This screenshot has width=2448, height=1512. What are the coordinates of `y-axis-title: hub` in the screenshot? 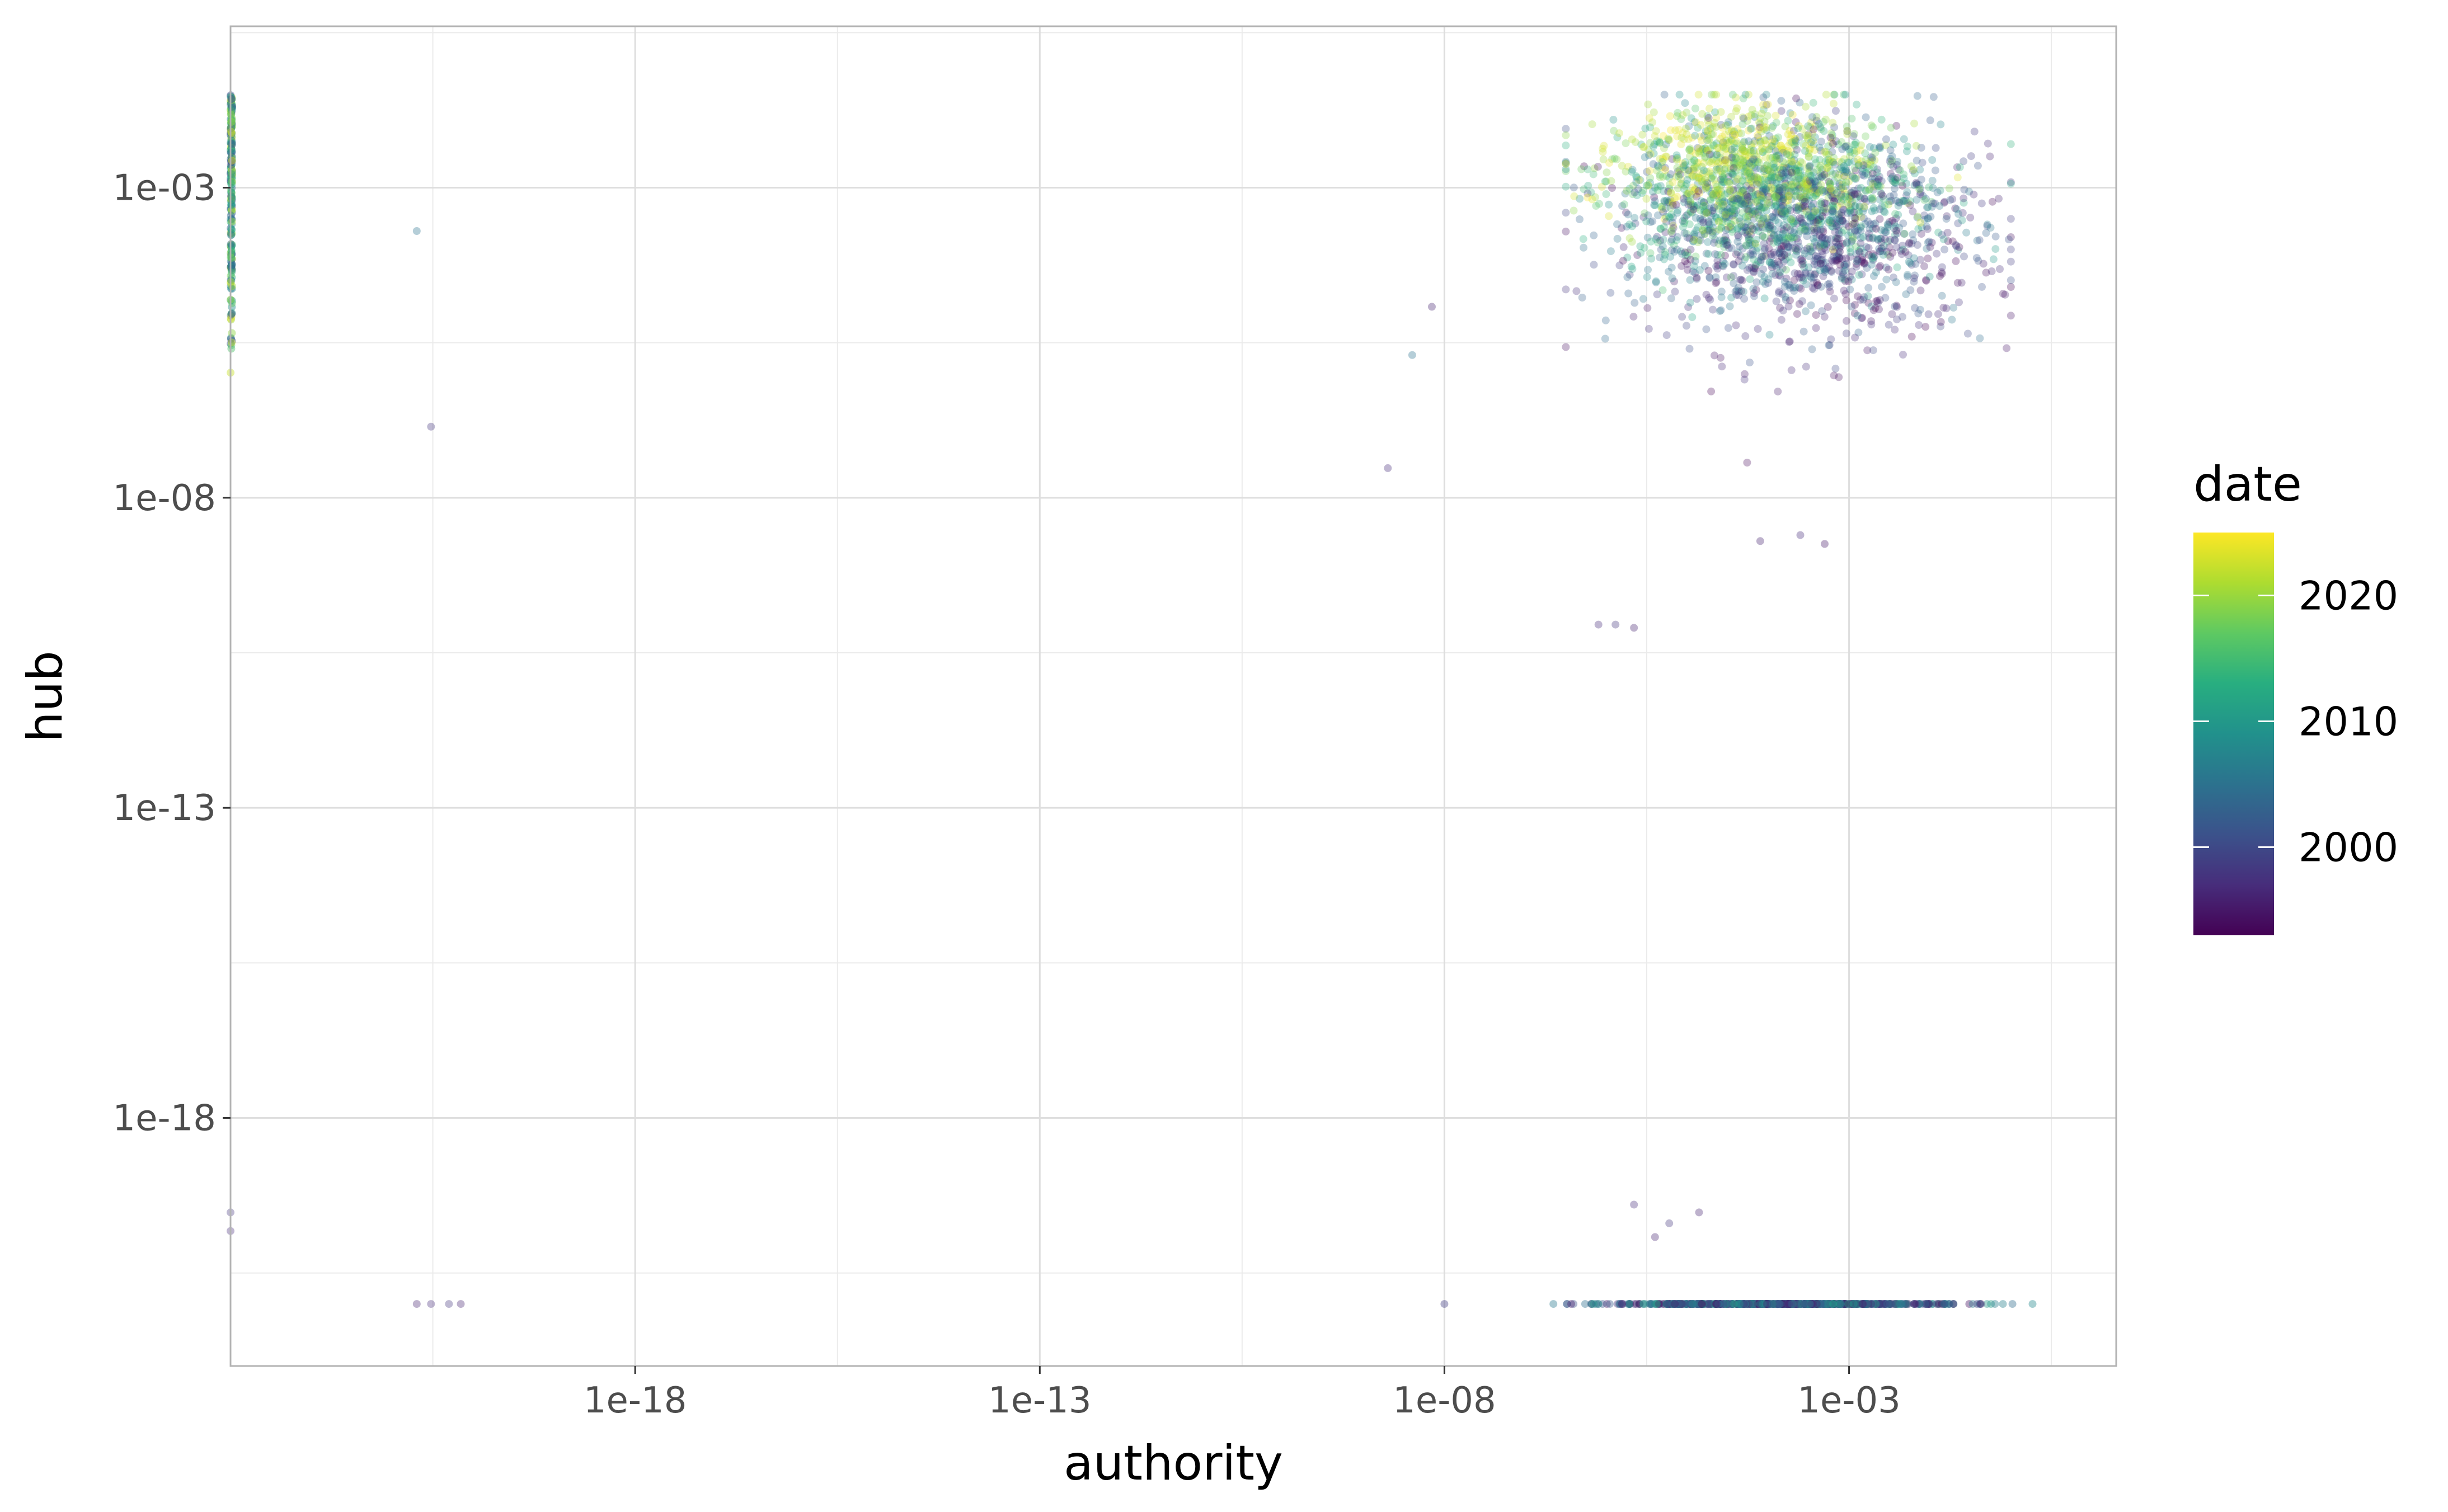 It's located at (45, 697).